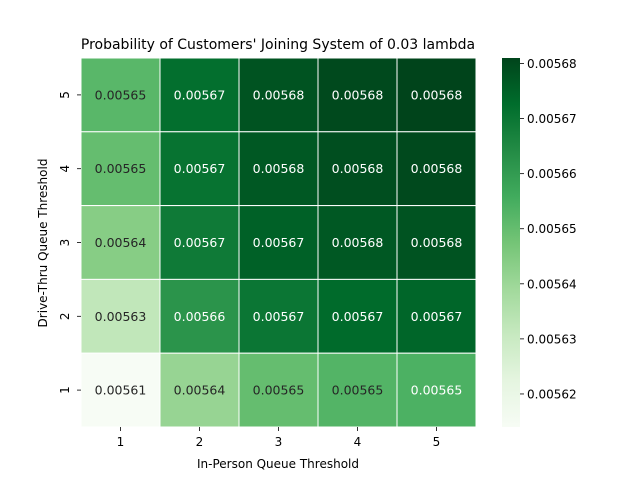  I want to click on y-tick-label: 3, so click(65, 243).